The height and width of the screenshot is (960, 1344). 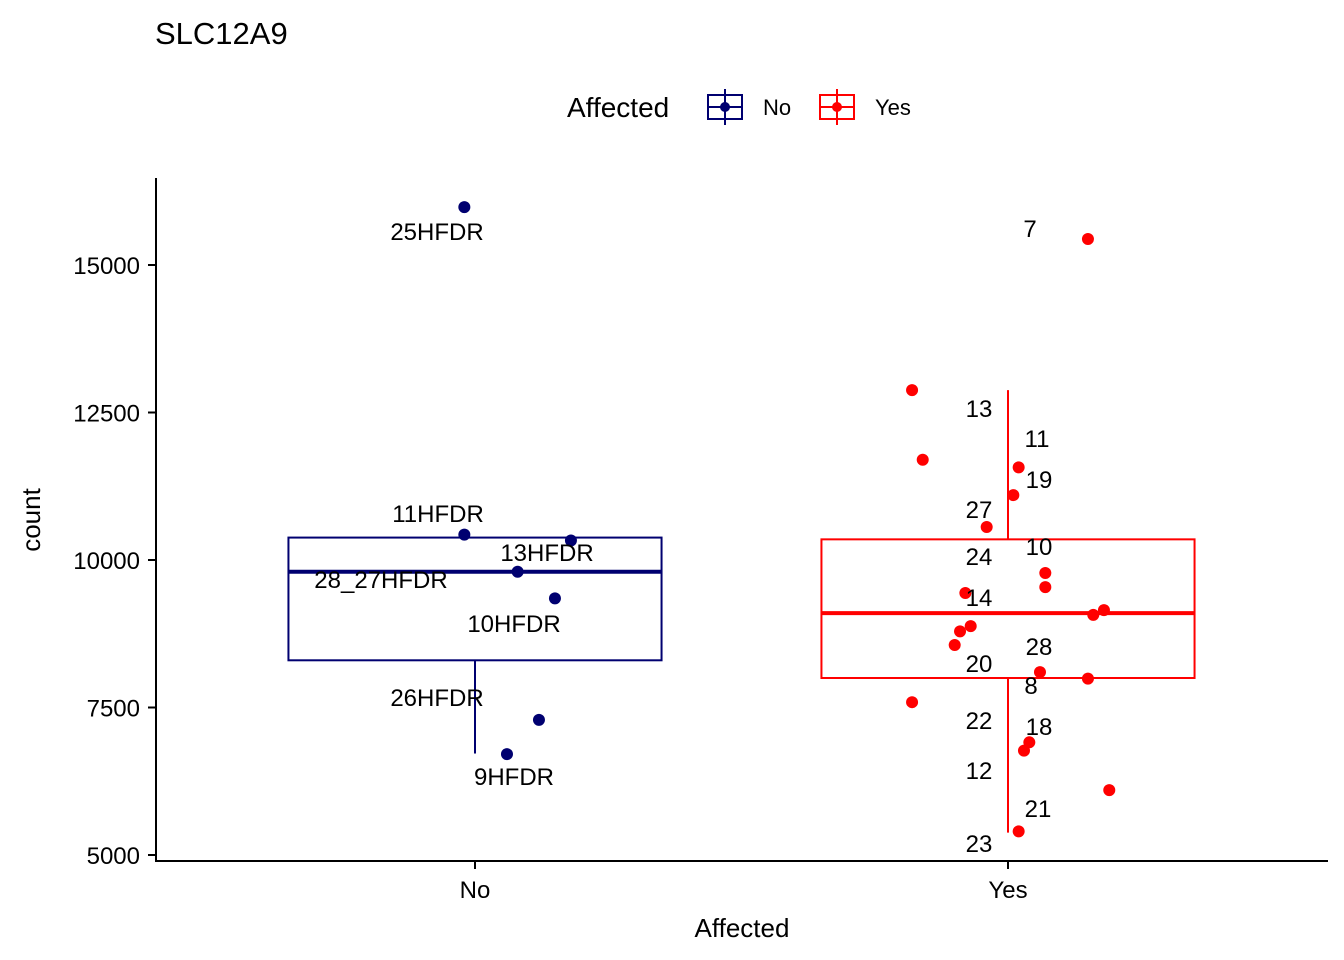 What do you see at coordinates (31, 519) in the screenshot?
I see `y-axis-title: count` at bounding box center [31, 519].